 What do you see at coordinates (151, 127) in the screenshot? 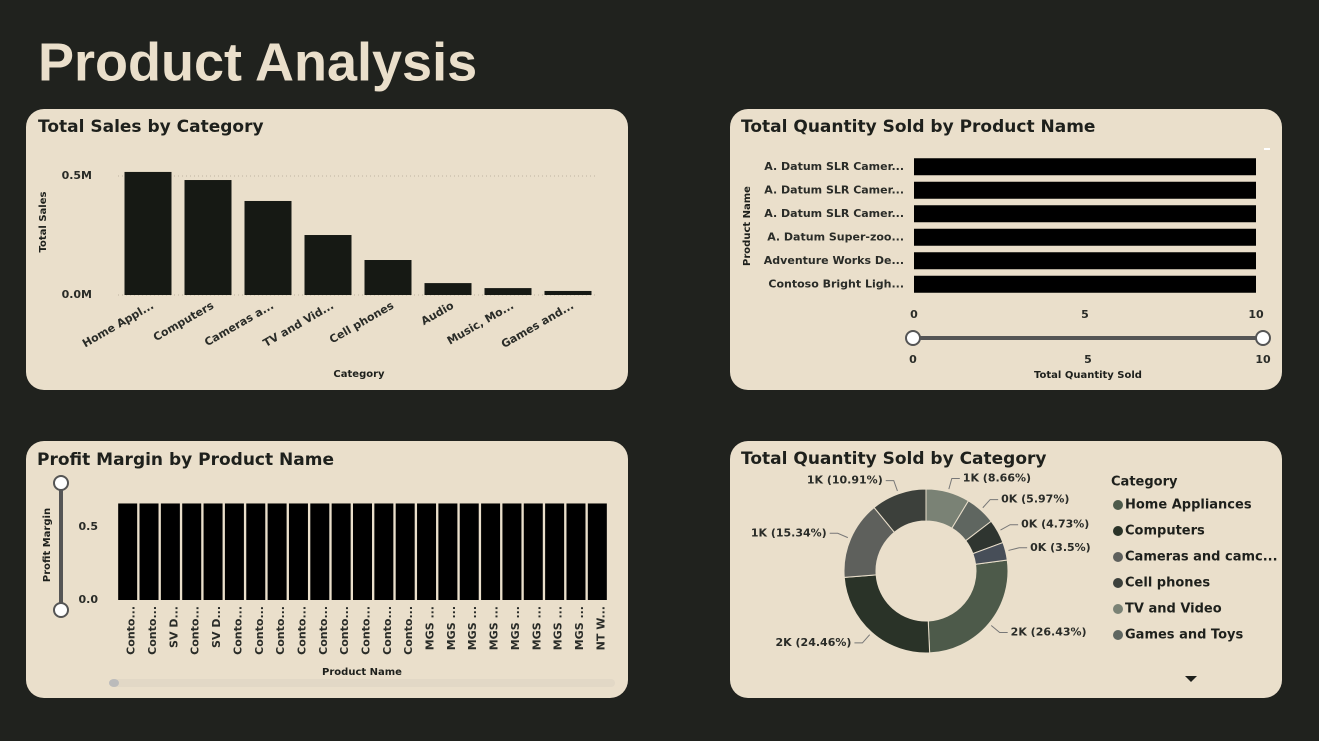
I see `chart-title: Total Sales by Category` at bounding box center [151, 127].